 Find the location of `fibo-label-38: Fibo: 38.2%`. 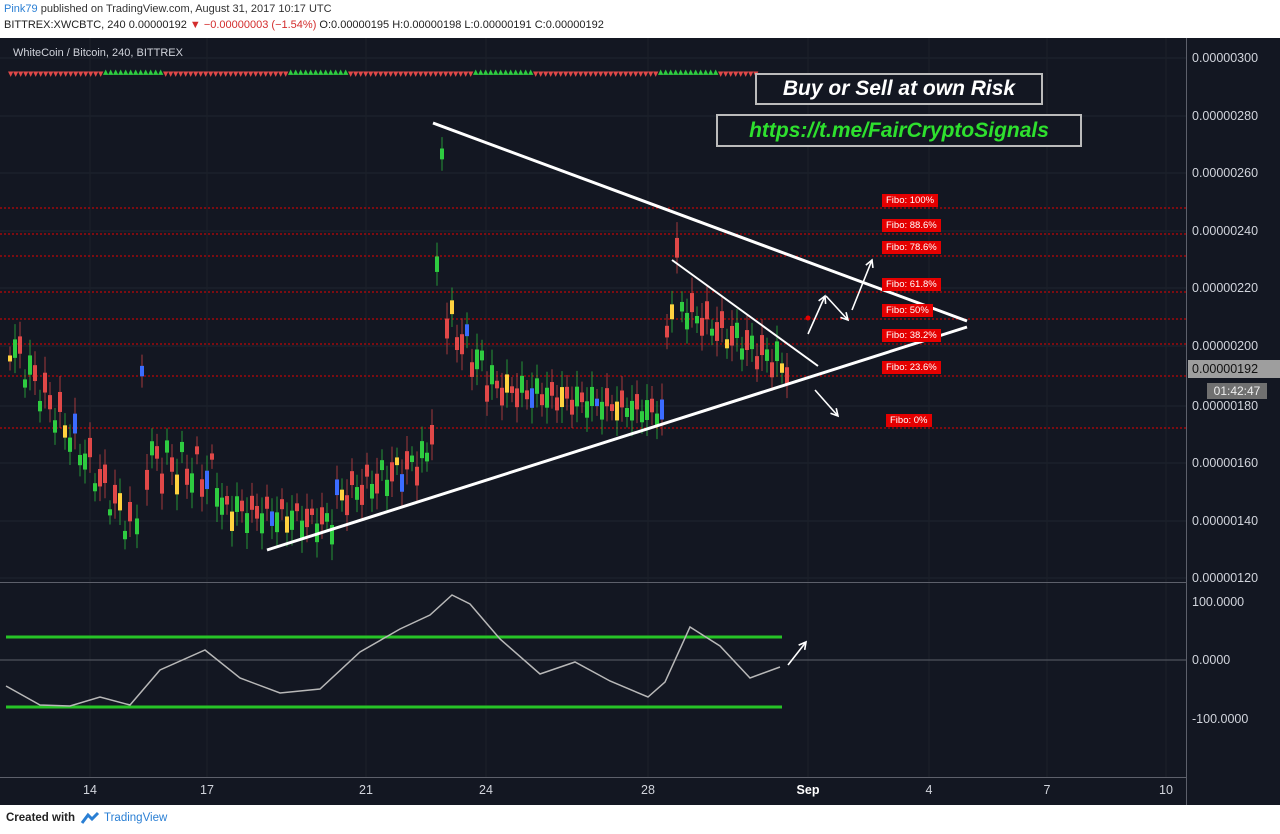

fibo-label-38: Fibo: 38.2% is located at coordinates (911, 335).